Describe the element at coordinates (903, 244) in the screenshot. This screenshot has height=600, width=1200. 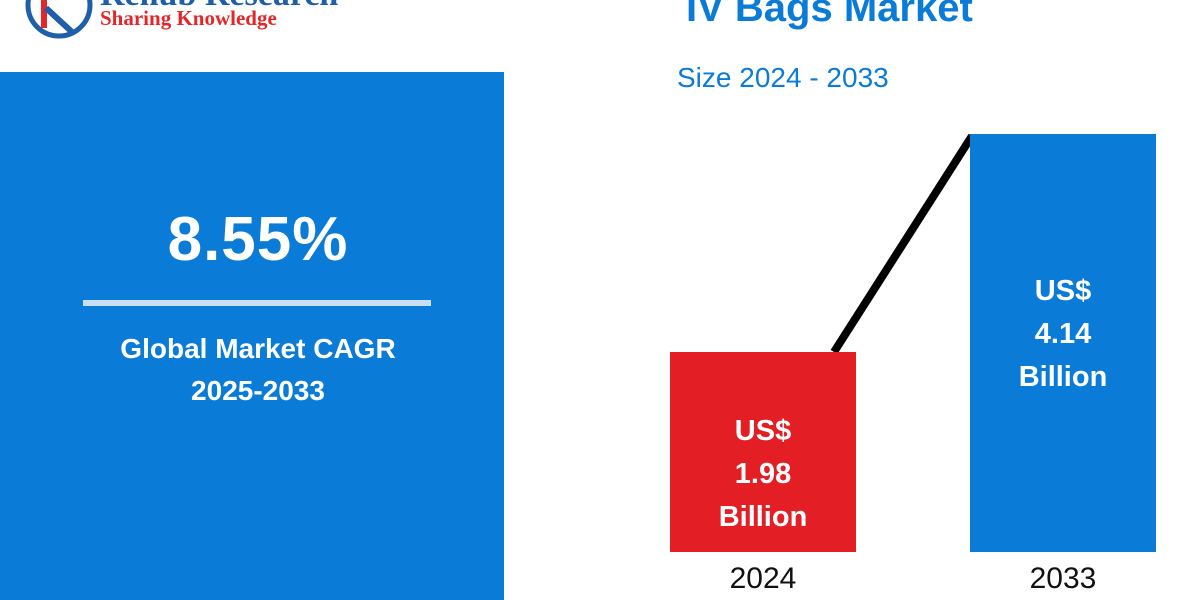
I see `trend-line` at that location.